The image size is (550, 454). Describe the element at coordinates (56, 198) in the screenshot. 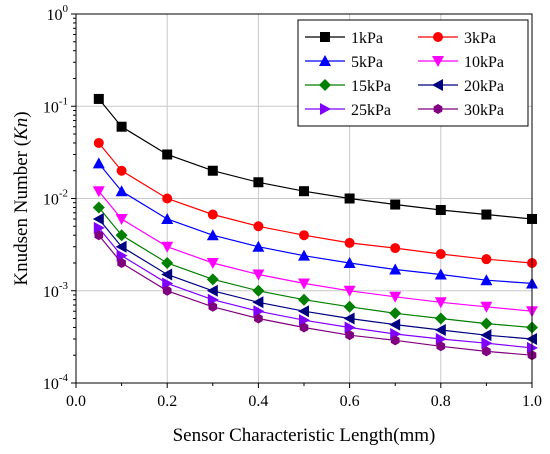

I see `y-tick-labels: 10⁻⁴ 10⁻³ 10⁻² 10⁻¹ 10⁰` at that location.